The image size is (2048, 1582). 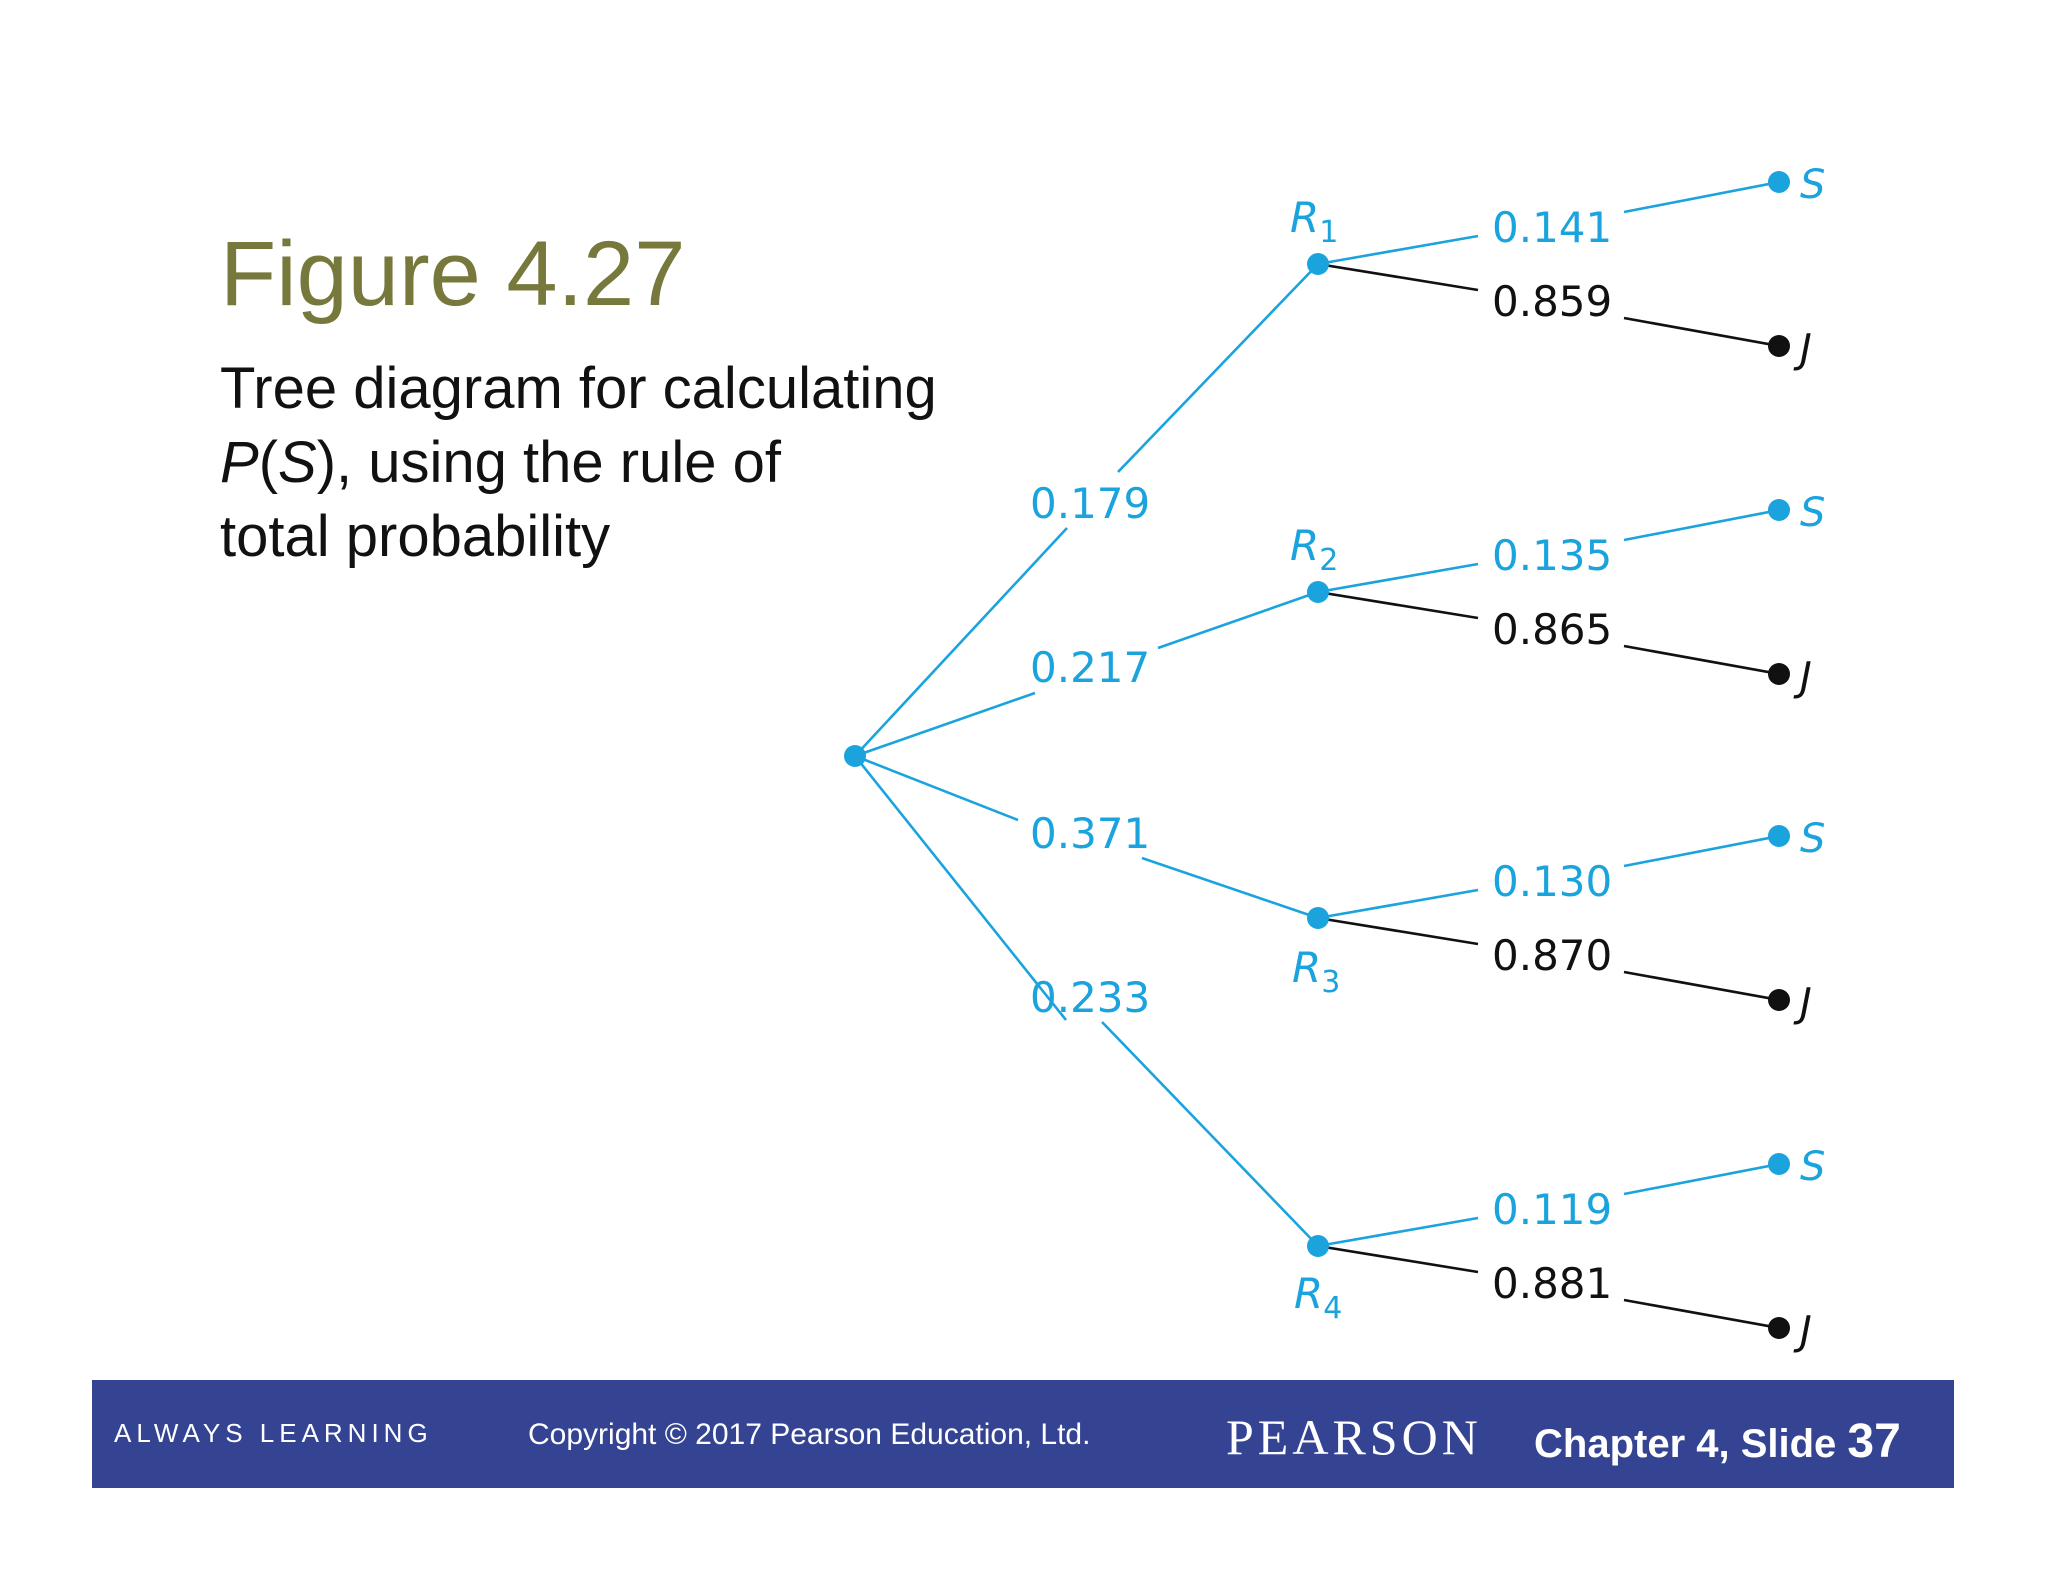 What do you see at coordinates (1552, 1209) in the screenshot?
I see `prob-s-r4: 0.119` at bounding box center [1552, 1209].